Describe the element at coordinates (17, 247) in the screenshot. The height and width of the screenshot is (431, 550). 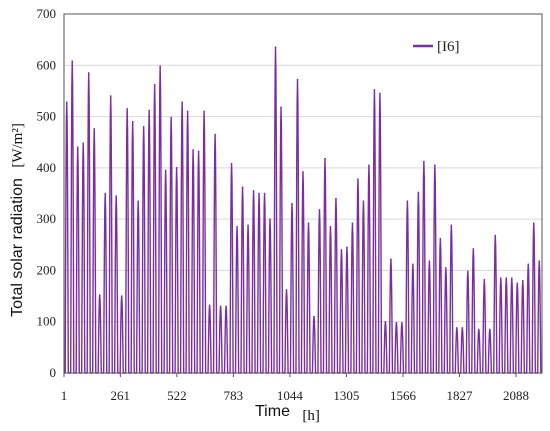
I see `y-axis-label: Total solar radiation` at that location.